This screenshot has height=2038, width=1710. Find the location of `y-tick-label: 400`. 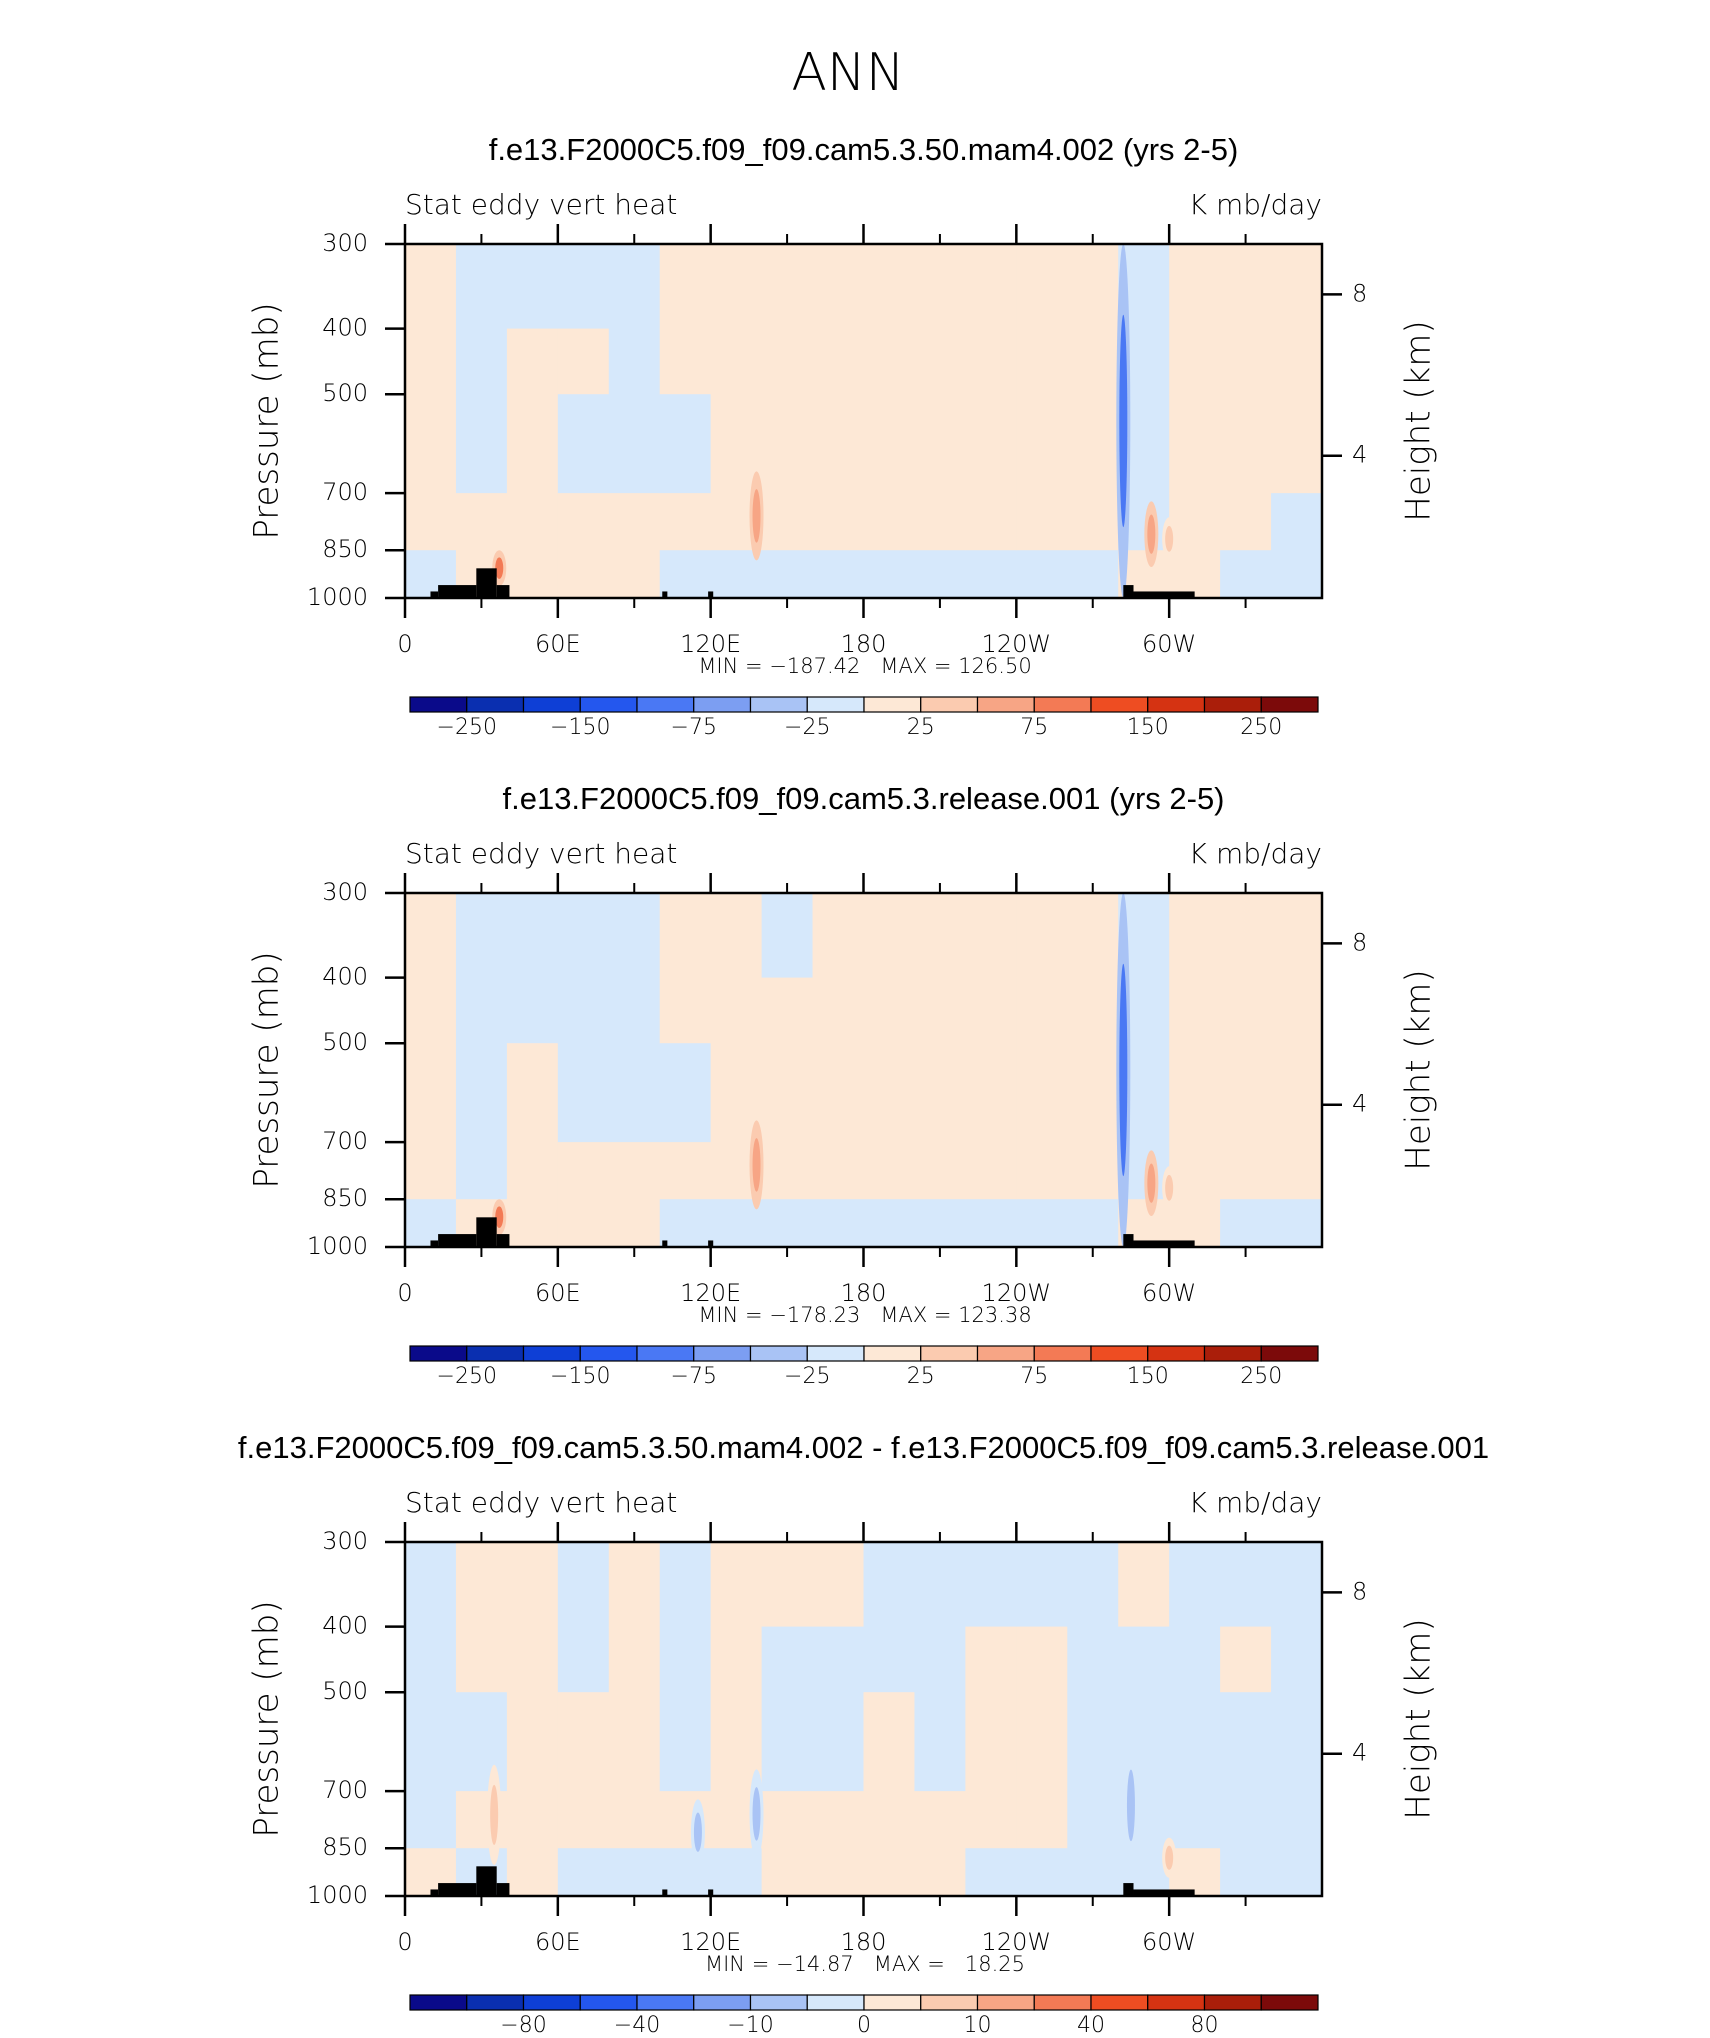

y-tick-label: 400 is located at coordinates (345, 328).